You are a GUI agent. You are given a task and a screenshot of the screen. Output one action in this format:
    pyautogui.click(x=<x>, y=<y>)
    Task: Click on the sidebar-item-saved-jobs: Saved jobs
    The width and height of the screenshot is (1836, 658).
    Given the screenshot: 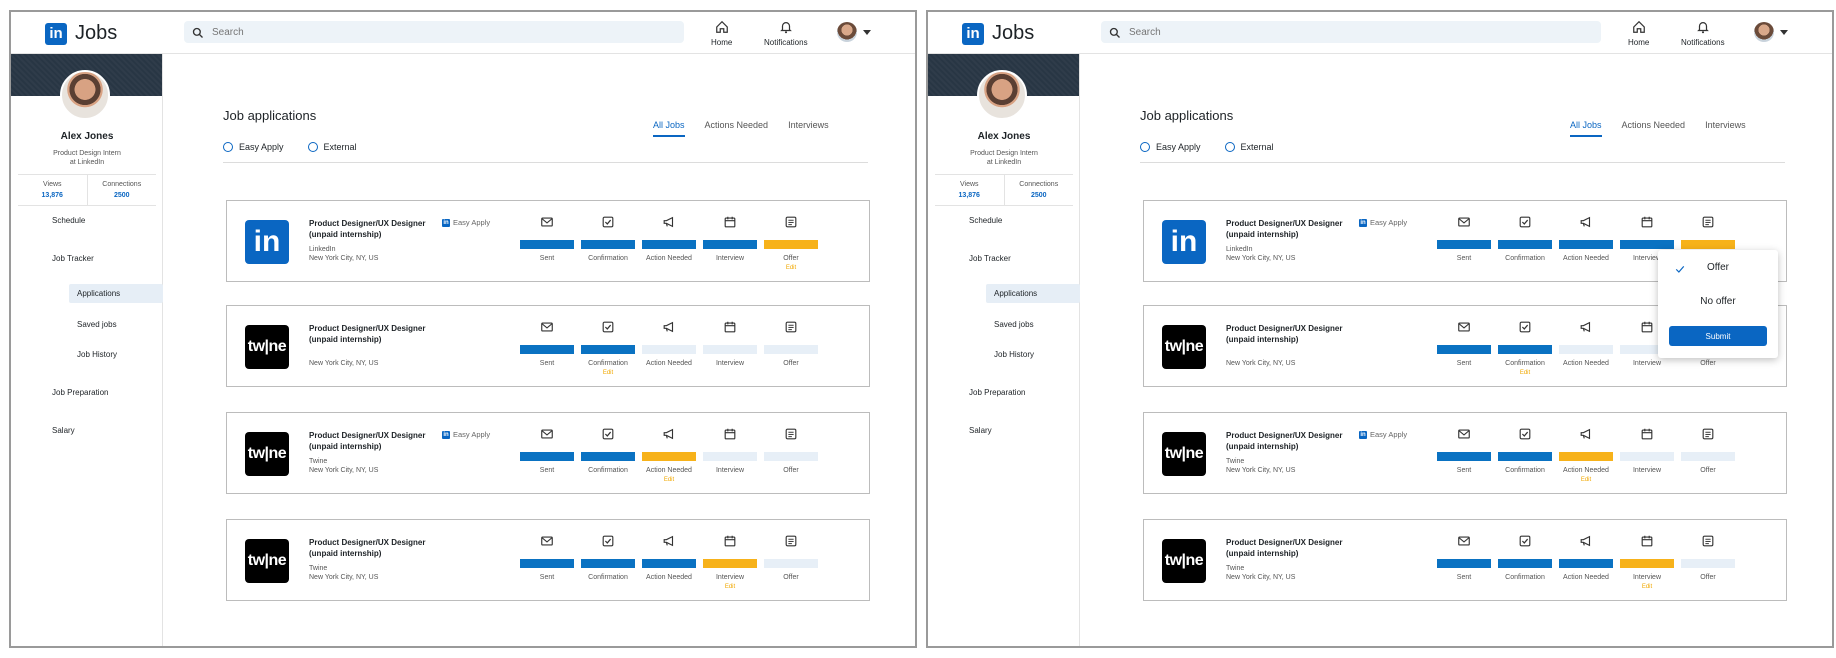 What is the action you would take?
    pyautogui.click(x=97, y=324)
    